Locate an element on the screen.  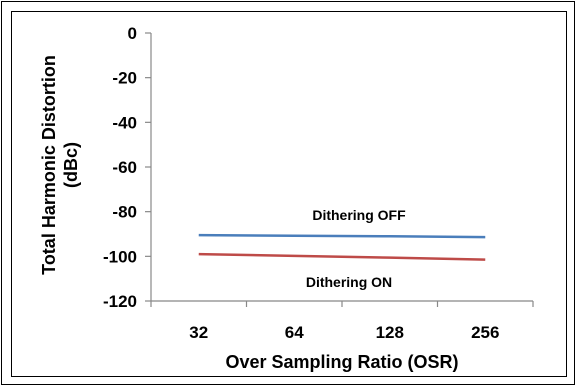
x-tick-label: 256 is located at coordinates (485, 332).